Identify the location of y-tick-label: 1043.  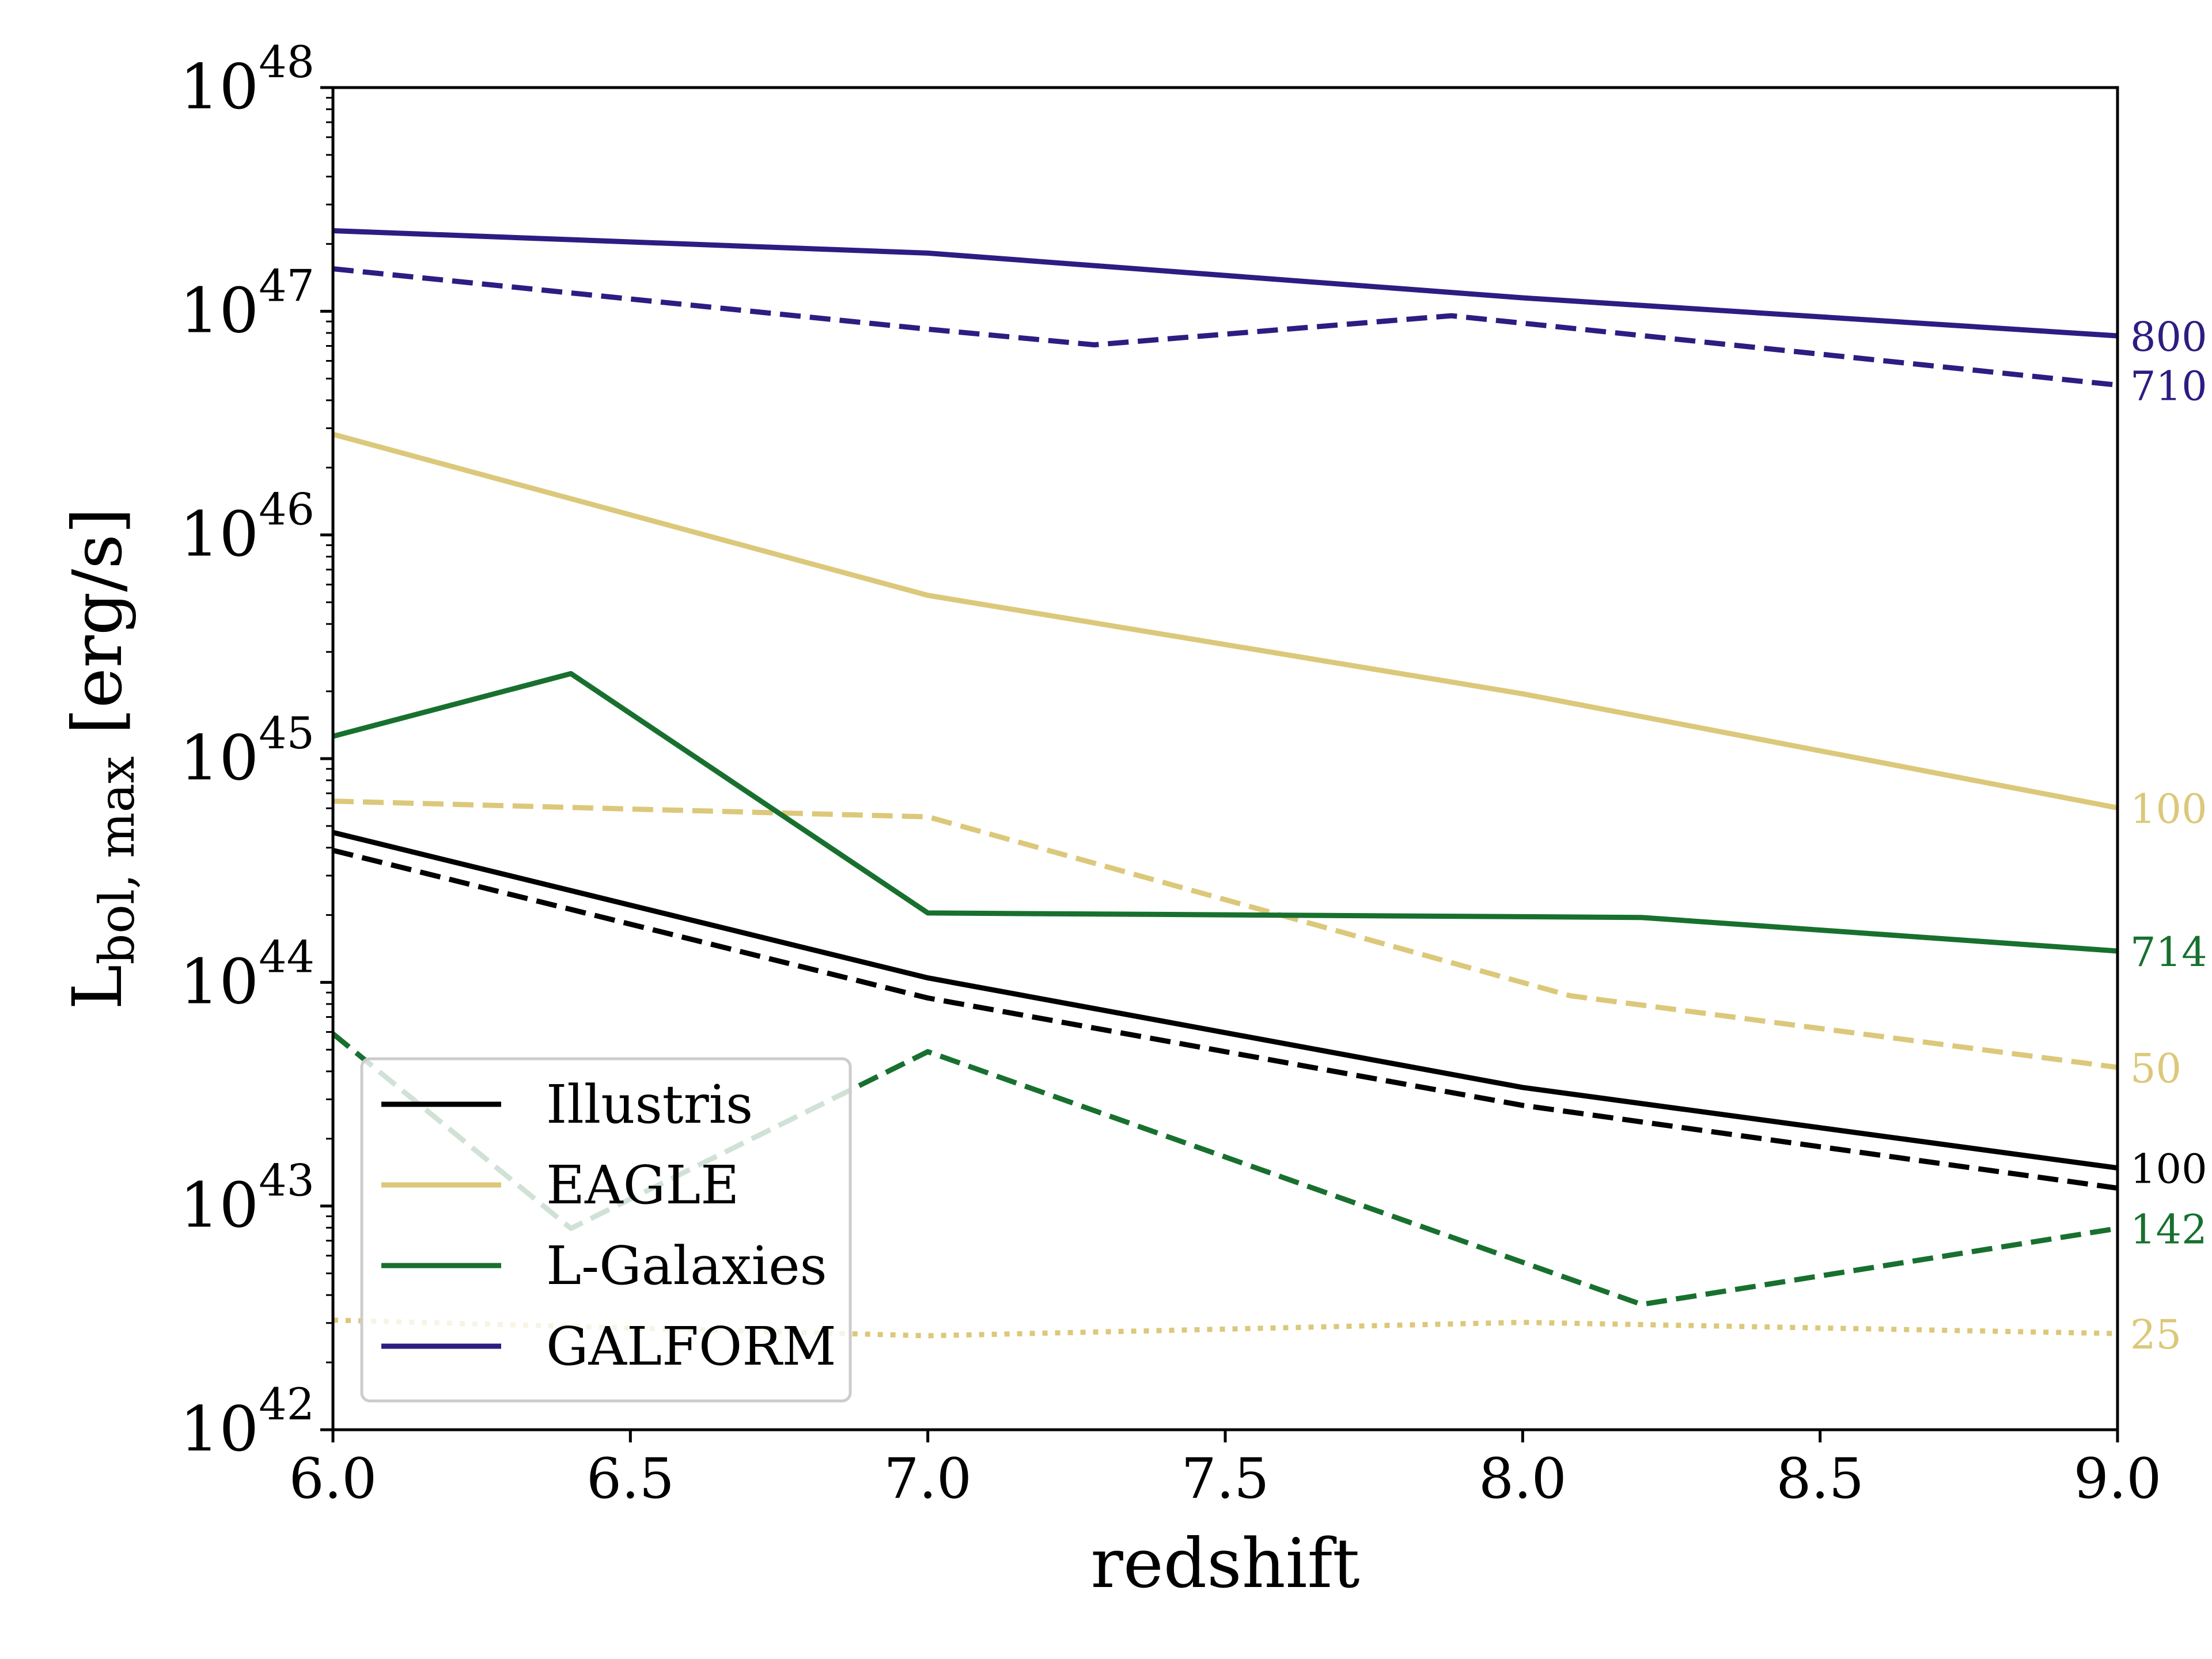
(247, 1198).